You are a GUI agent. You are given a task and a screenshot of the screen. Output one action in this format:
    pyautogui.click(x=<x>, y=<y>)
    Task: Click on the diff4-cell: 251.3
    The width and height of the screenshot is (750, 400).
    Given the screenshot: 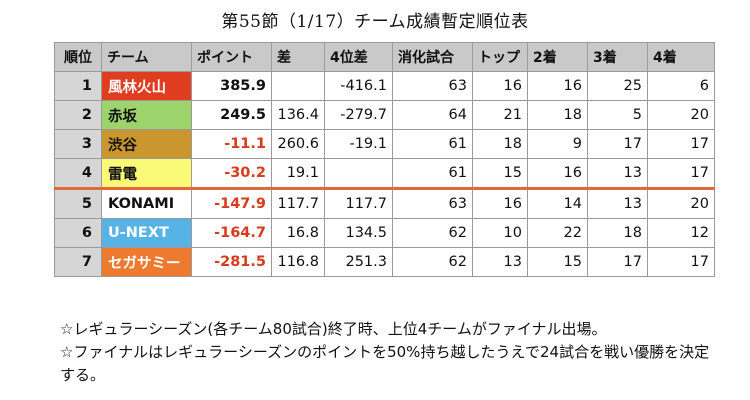 What is the action you would take?
    pyautogui.click(x=358, y=262)
    